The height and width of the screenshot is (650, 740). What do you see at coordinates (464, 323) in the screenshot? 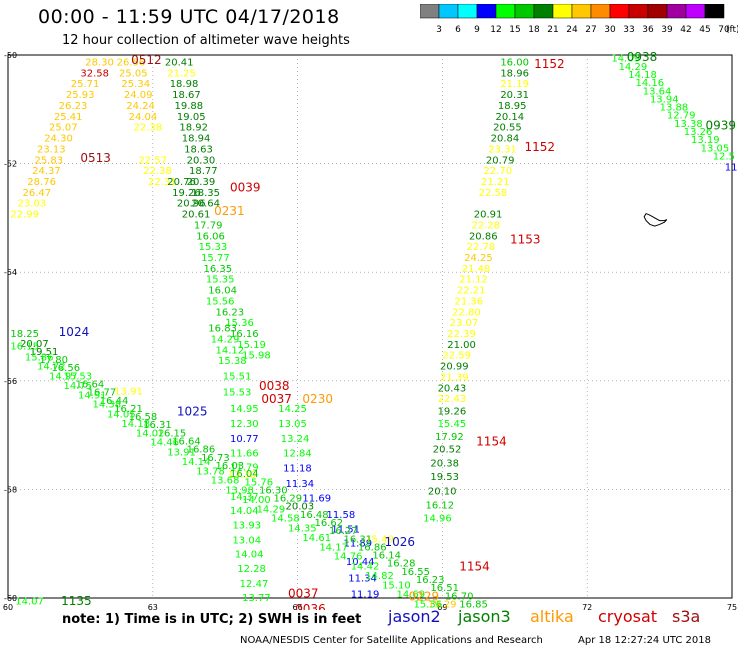
I see `swh-value: 23.07` at bounding box center [464, 323].